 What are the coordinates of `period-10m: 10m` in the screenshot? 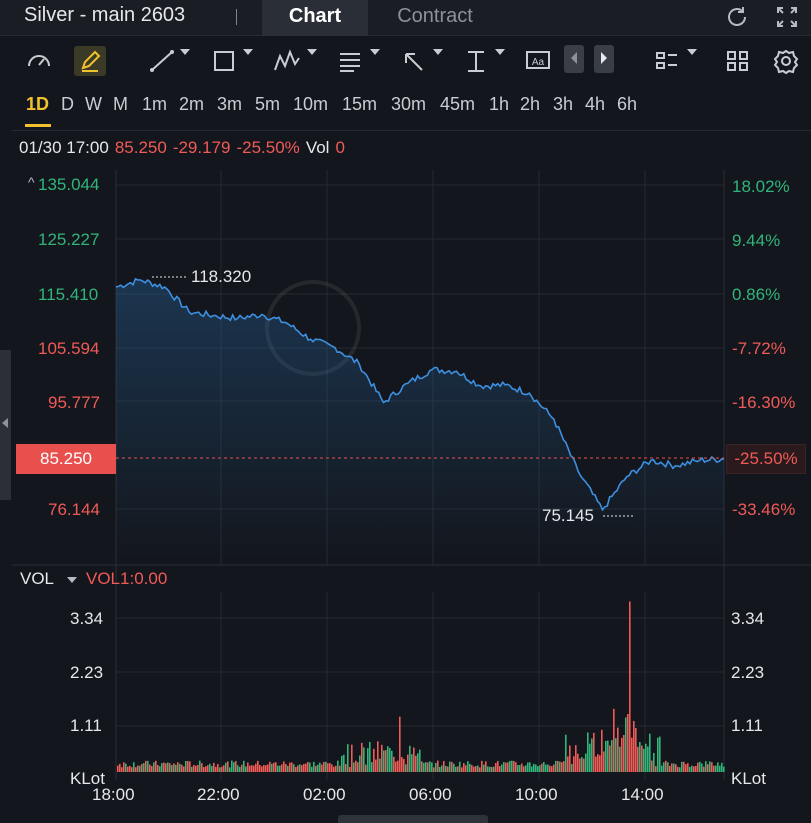 It's located at (311, 104).